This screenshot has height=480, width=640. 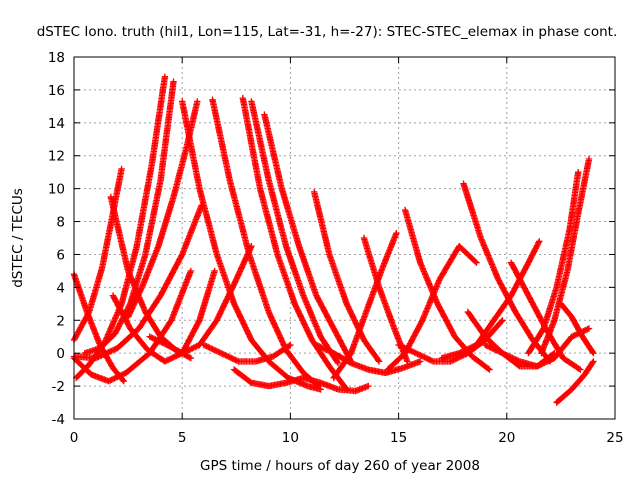 I want to click on x-tick-label: 15, so click(x=398, y=438).